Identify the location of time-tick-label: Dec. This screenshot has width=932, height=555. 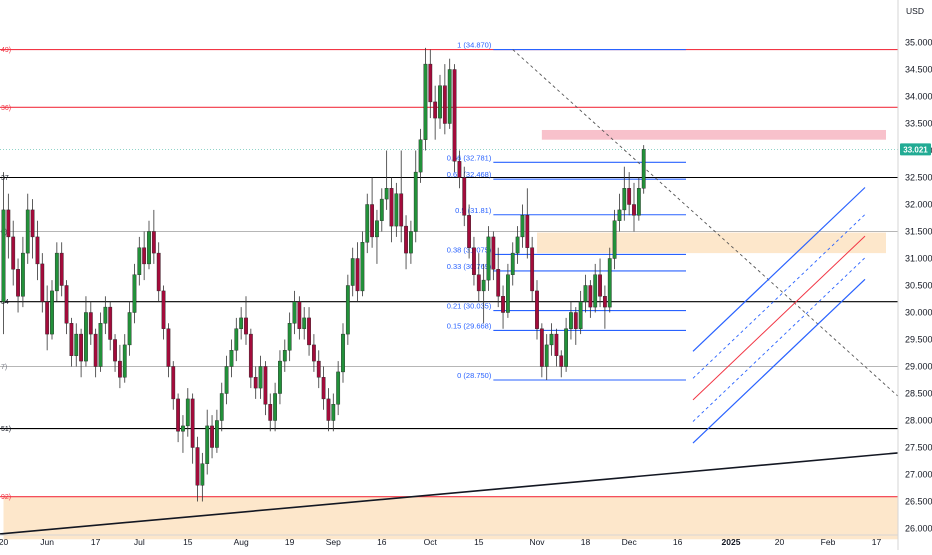
(630, 542).